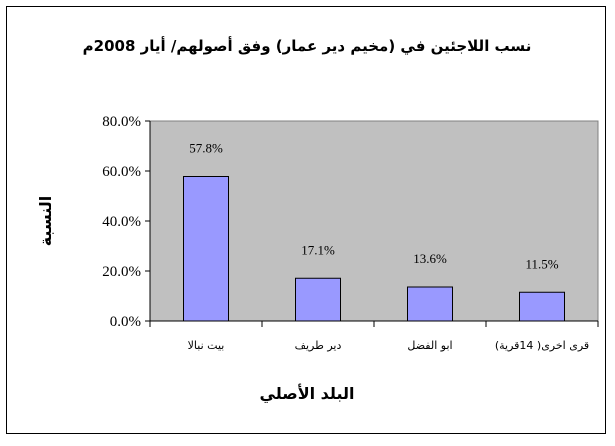 The width and height of the screenshot is (615, 446). Describe the element at coordinates (318, 345) in the screenshot. I see `x-tick-label: دير طريف` at that location.